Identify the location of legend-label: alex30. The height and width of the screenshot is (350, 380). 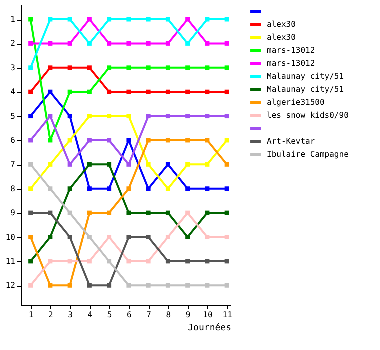
(281, 24).